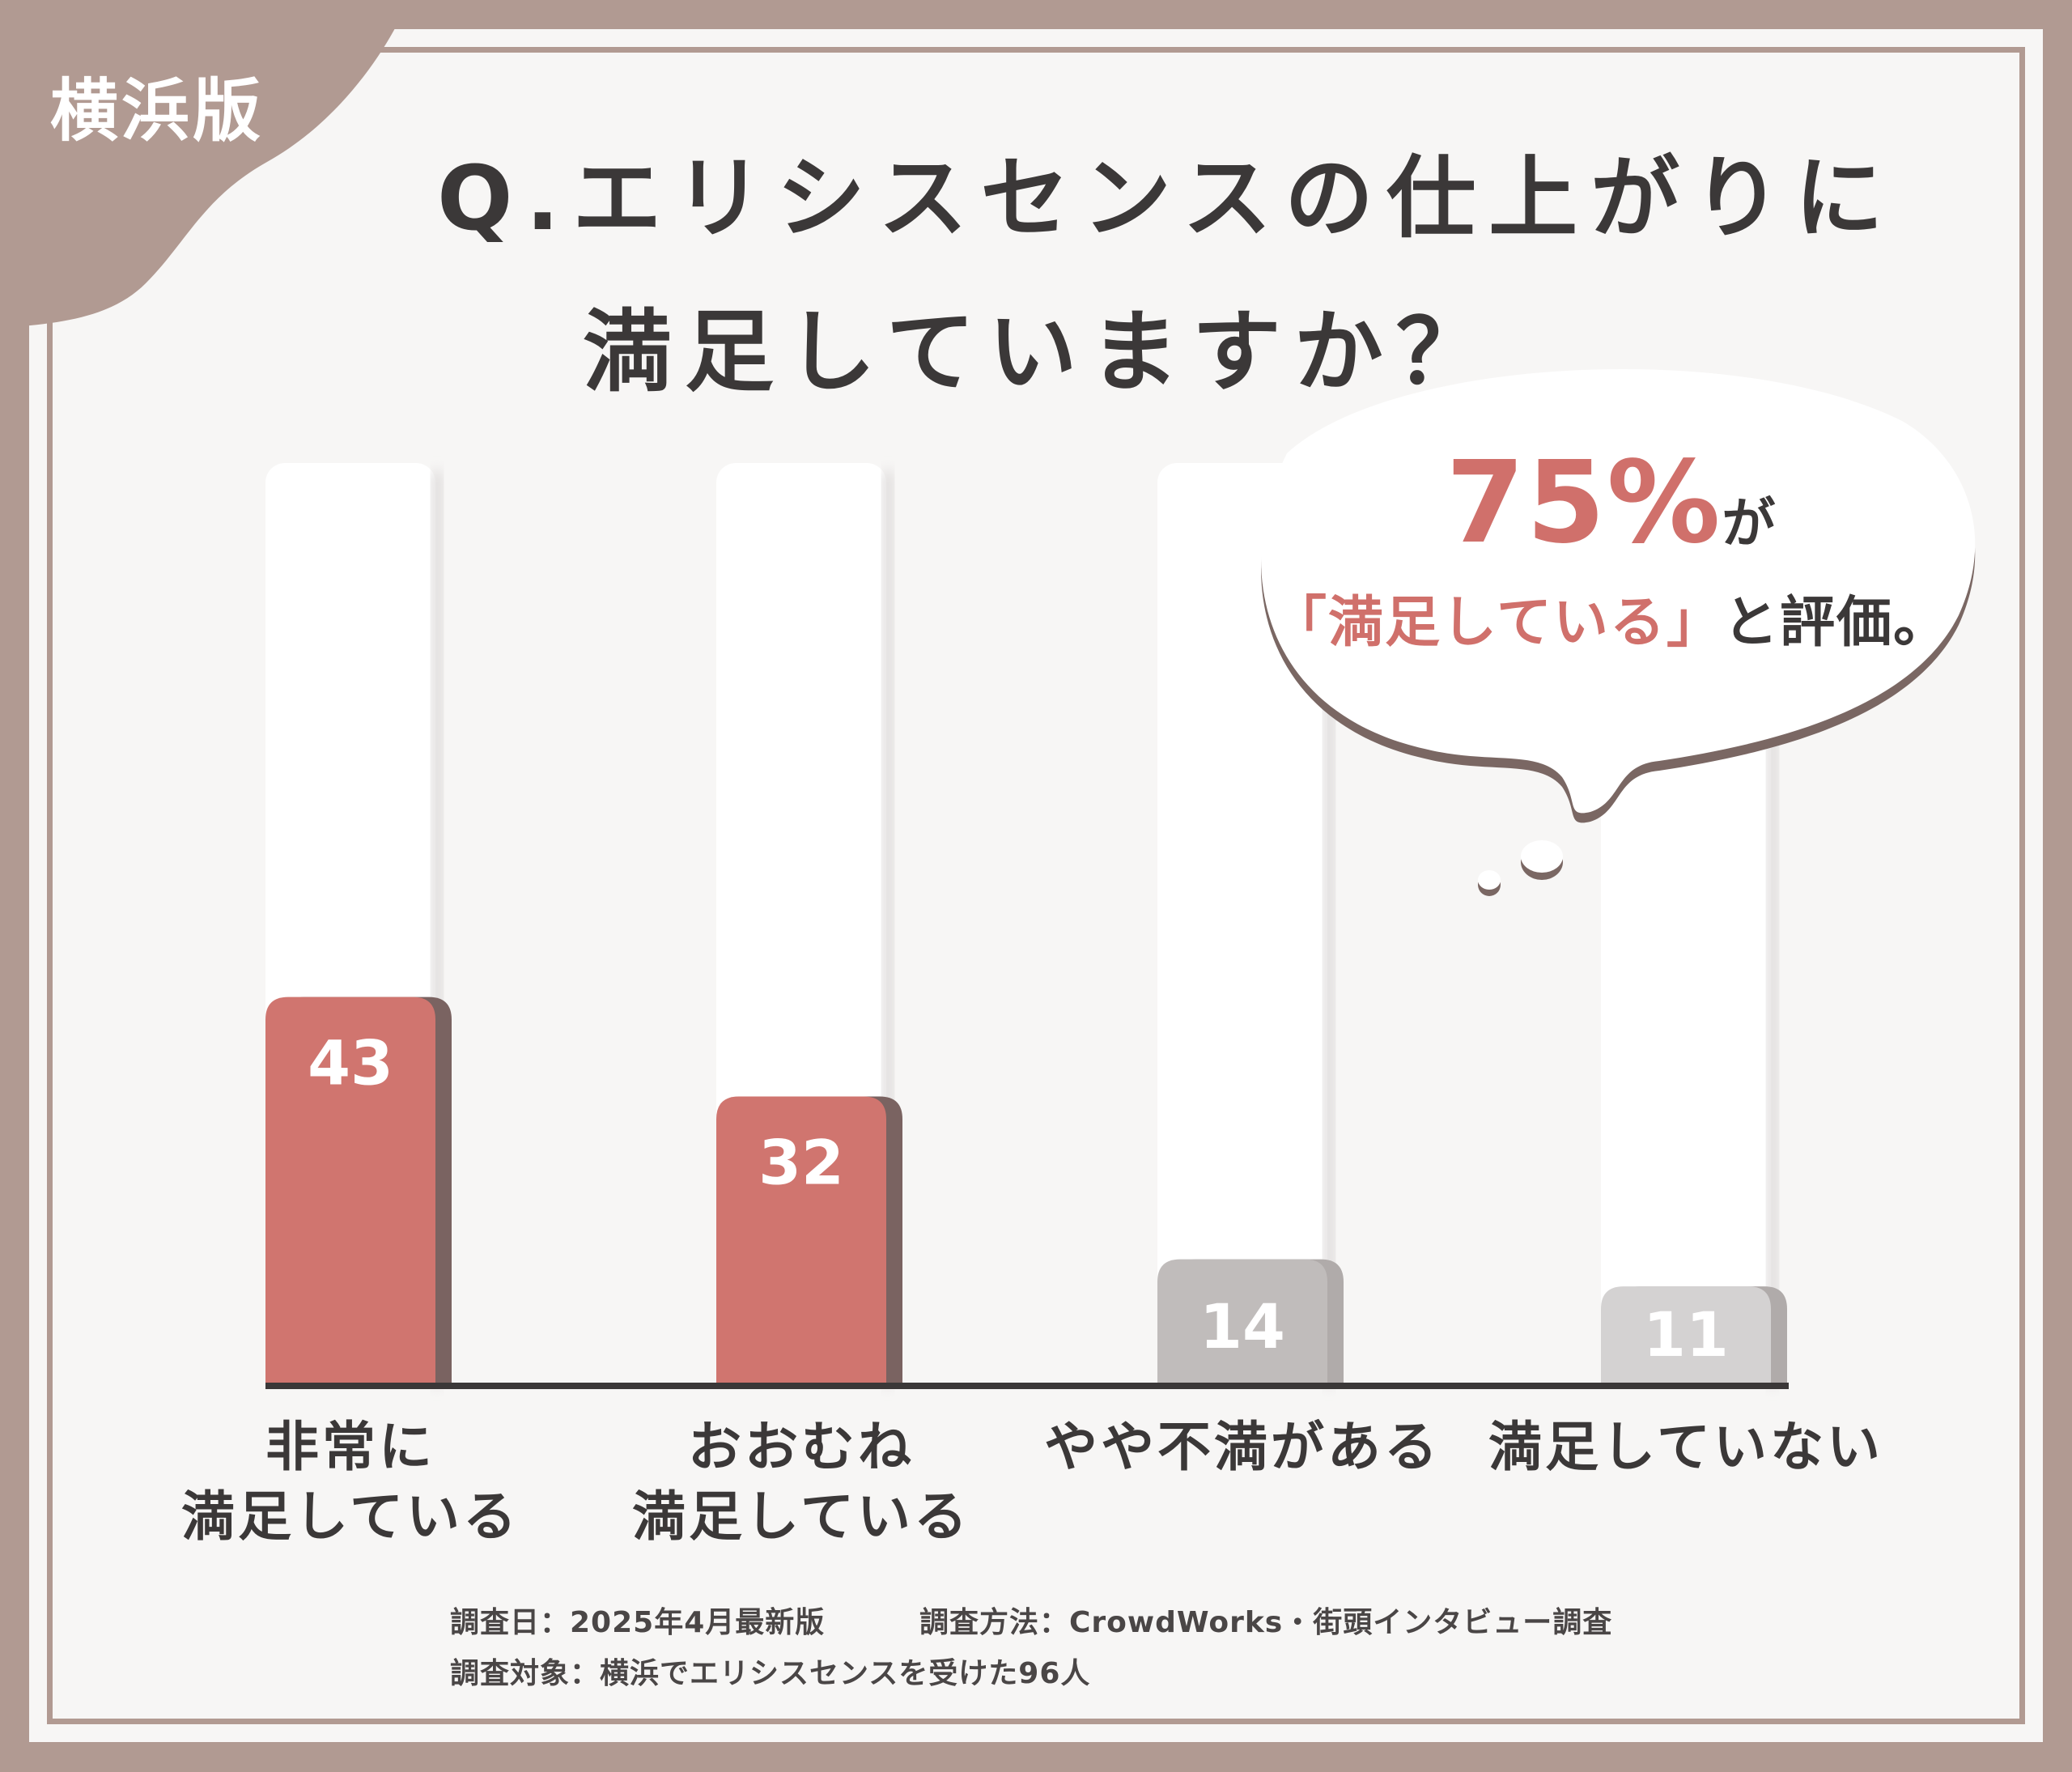 Image resolution: width=2072 pixels, height=1772 pixels. Describe the element at coordinates (350, 1063) in the screenshot. I see `bar-value-label: 43` at that location.